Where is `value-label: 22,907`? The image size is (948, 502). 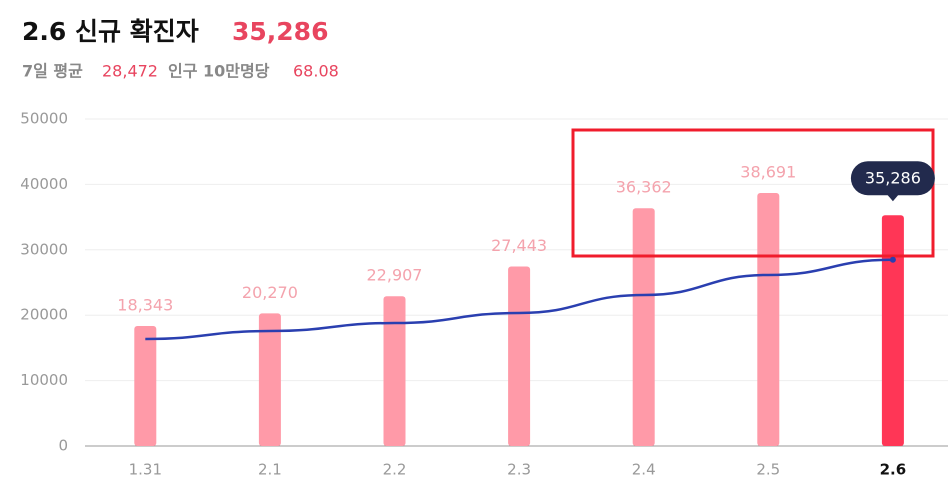 value-label: 22,907 is located at coordinates (395, 275).